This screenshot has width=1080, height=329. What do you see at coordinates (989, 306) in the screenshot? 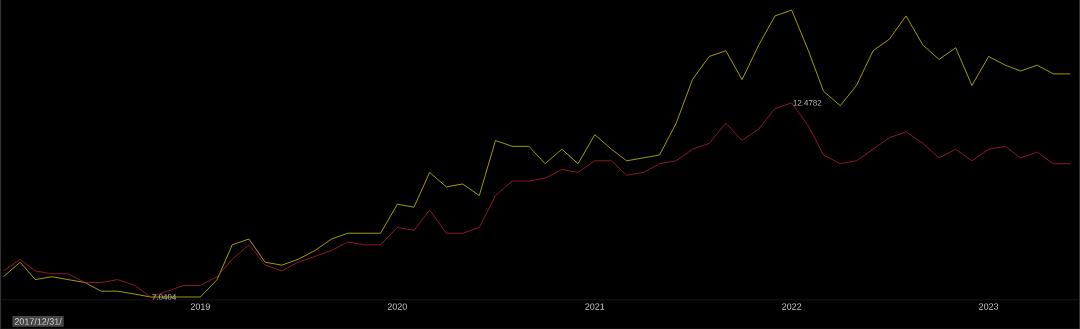
I see `x-tick-label: 2023` at bounding box center [989, 306].